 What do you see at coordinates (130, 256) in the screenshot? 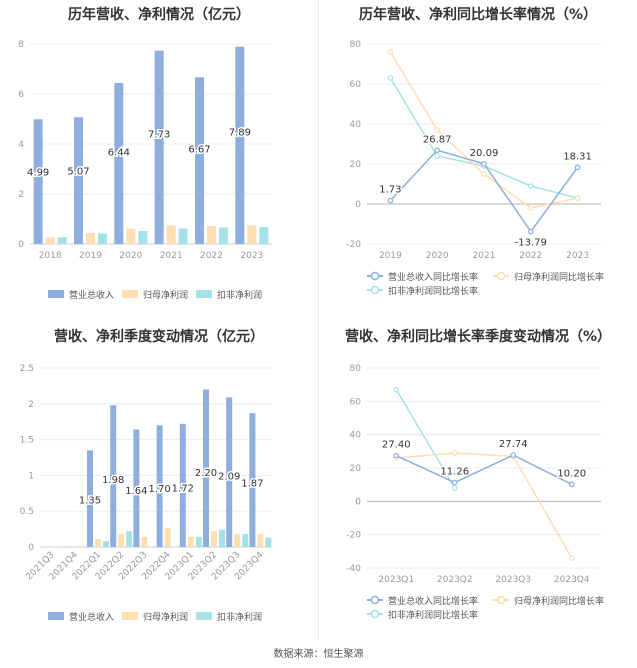
I see `x-tick-label: 2020` at bounding box center [130, 256].